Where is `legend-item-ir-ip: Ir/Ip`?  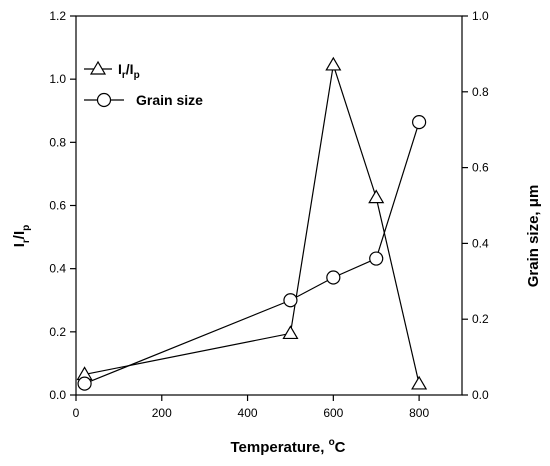 legend-item-ir-ip: Ir/Ip is located at coordinates (112, 70).